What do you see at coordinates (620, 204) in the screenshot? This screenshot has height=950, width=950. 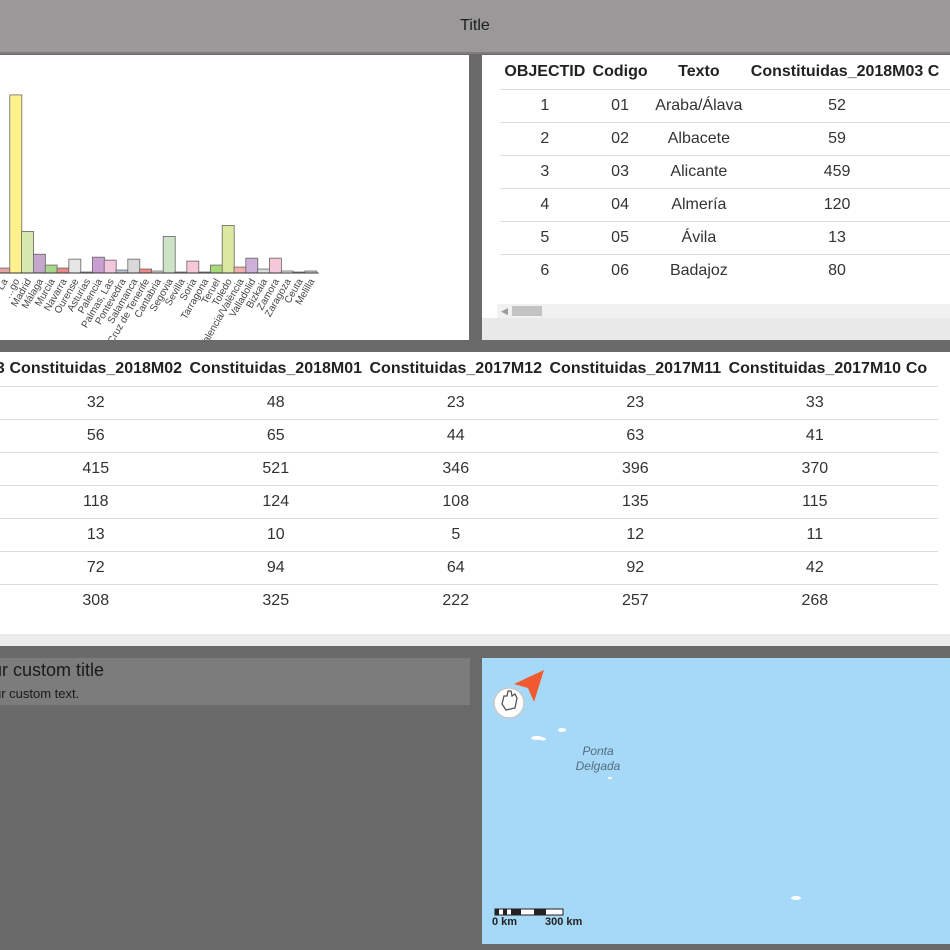 I see `table-cell: 04` at bounding box center [620, 204].